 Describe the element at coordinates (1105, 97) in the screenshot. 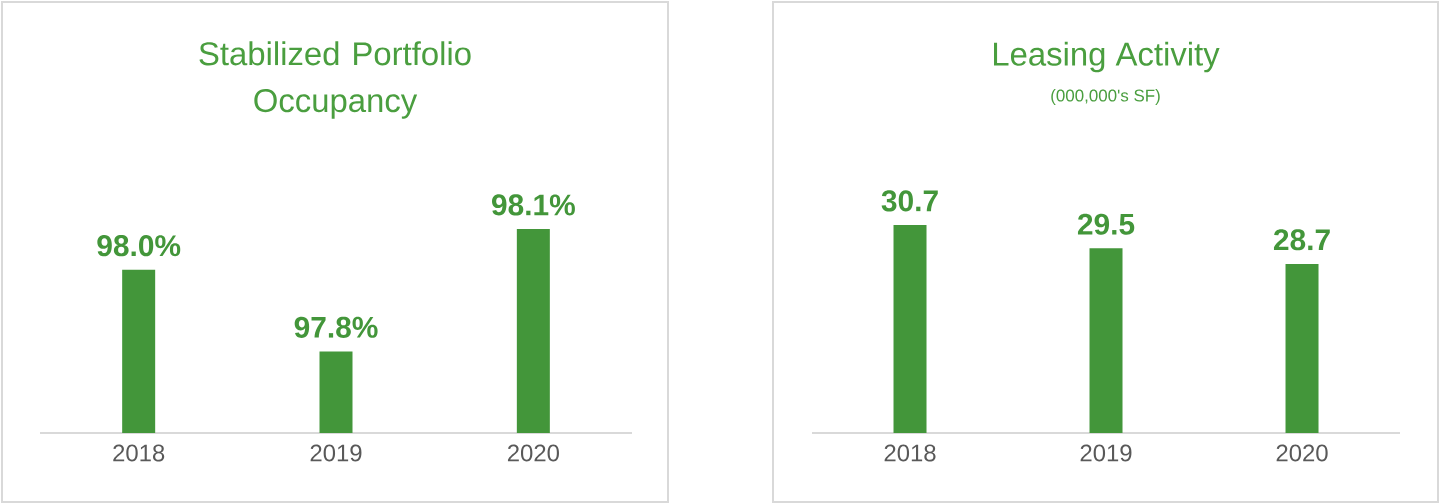

I see `chart-subtitle: (000,000's SF)` at that location.